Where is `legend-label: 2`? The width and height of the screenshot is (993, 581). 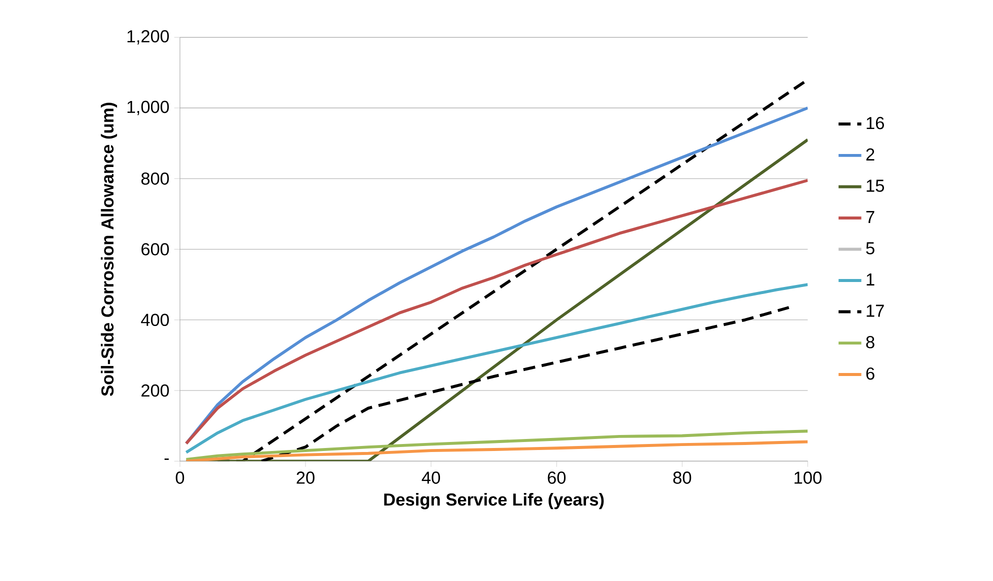
legend-label: 2 is located at coordinates (870, 154).